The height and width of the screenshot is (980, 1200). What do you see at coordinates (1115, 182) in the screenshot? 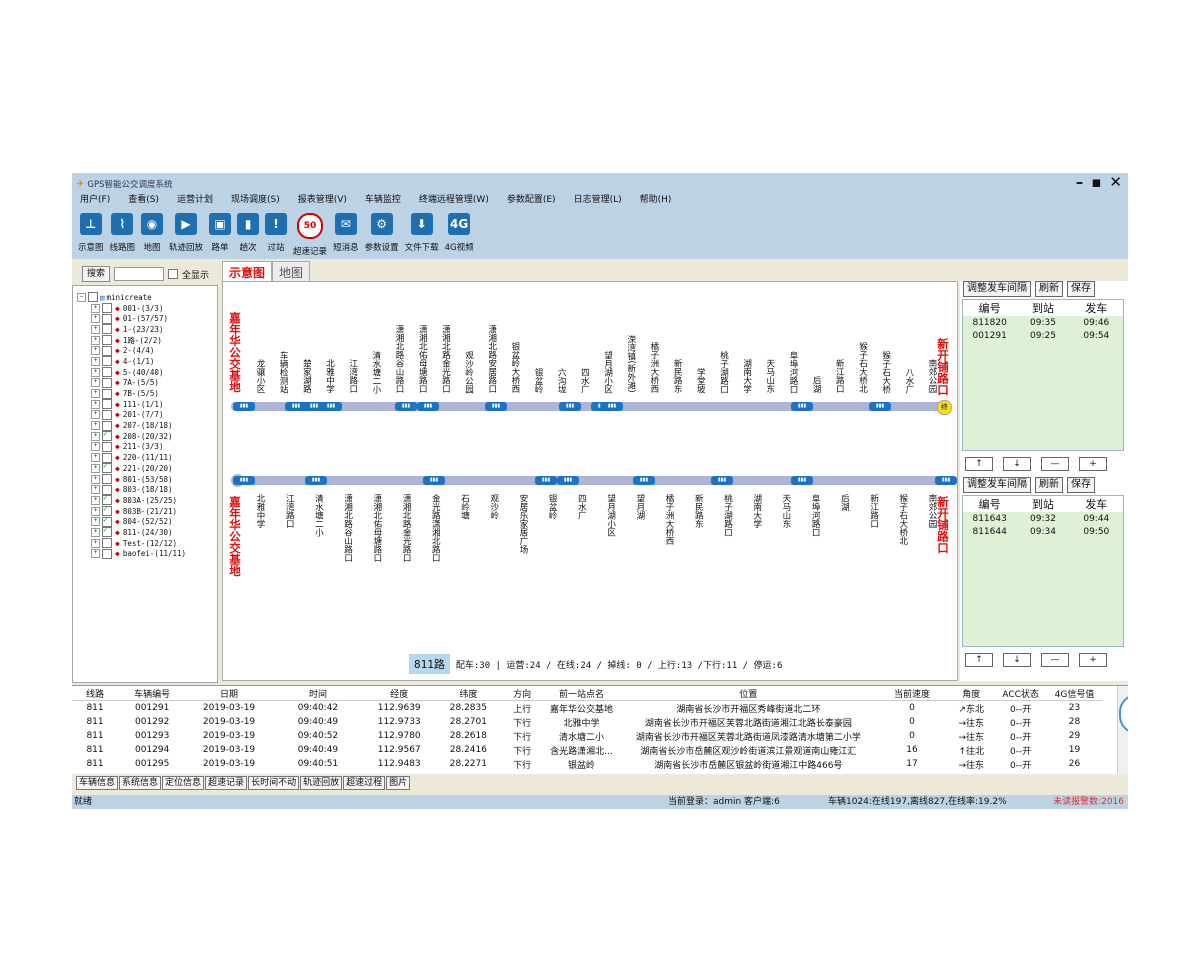
I see `close-icon: ✕` at bounding box center [1115, 182].